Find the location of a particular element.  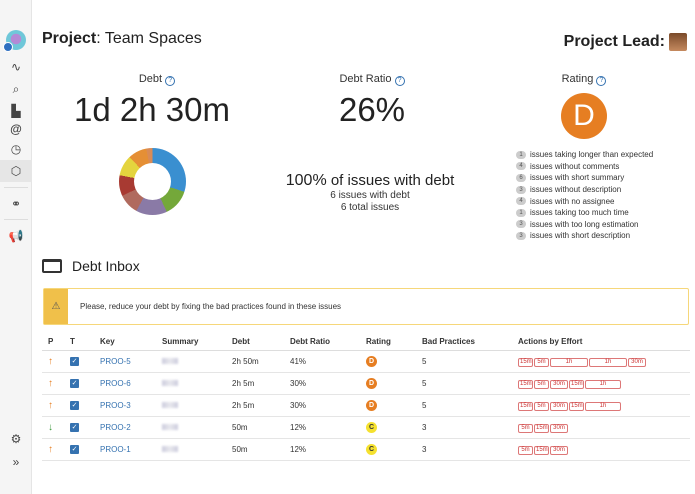

table-row: ↓ ✓ PROO-2 50m 12% C 3 5m 15m 30m is located at coordinates (366, 427).